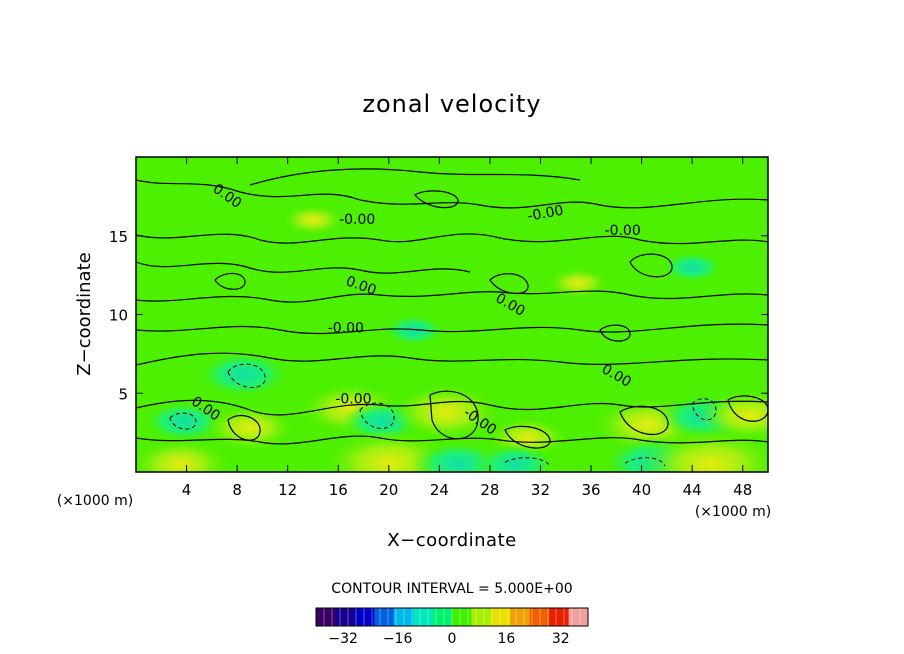 The width and height of the screenshot is (904, 654). What do you see at coordinates (343, 639) in the screenshot?
I see `colorbar-tick-label-0: −32` at bounding box center [343, 639].